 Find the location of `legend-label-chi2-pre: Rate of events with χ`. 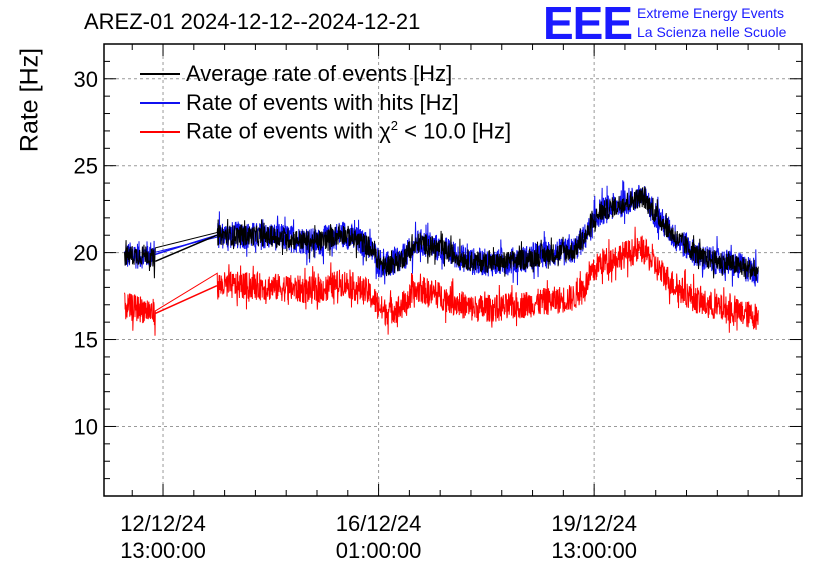

legend-label-chi2-pre: Rate of events with χ is located at coordinates (288, 131).